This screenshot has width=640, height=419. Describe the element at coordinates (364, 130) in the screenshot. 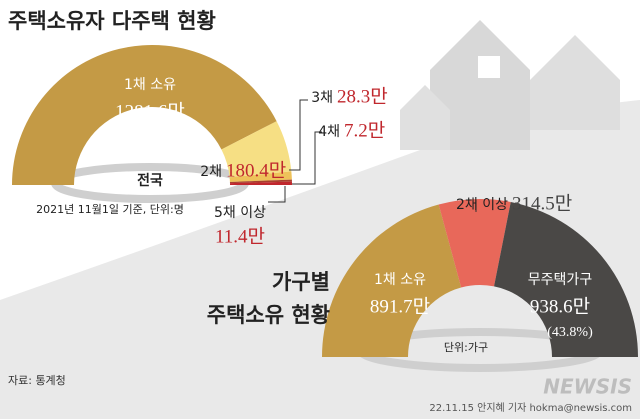

I see `value-label: 7.2만` at that location.